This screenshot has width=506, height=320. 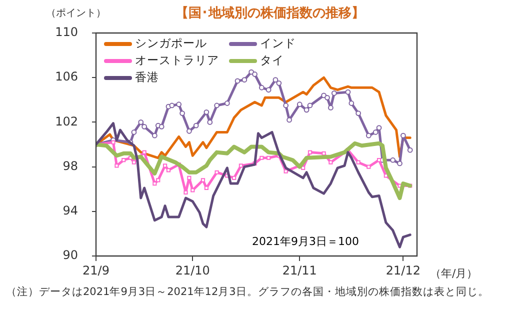 What do you see at coordinates (299, 270) in the screenshot?
I see `x-tick-label: 21/11` at bounding box center [299, 270].